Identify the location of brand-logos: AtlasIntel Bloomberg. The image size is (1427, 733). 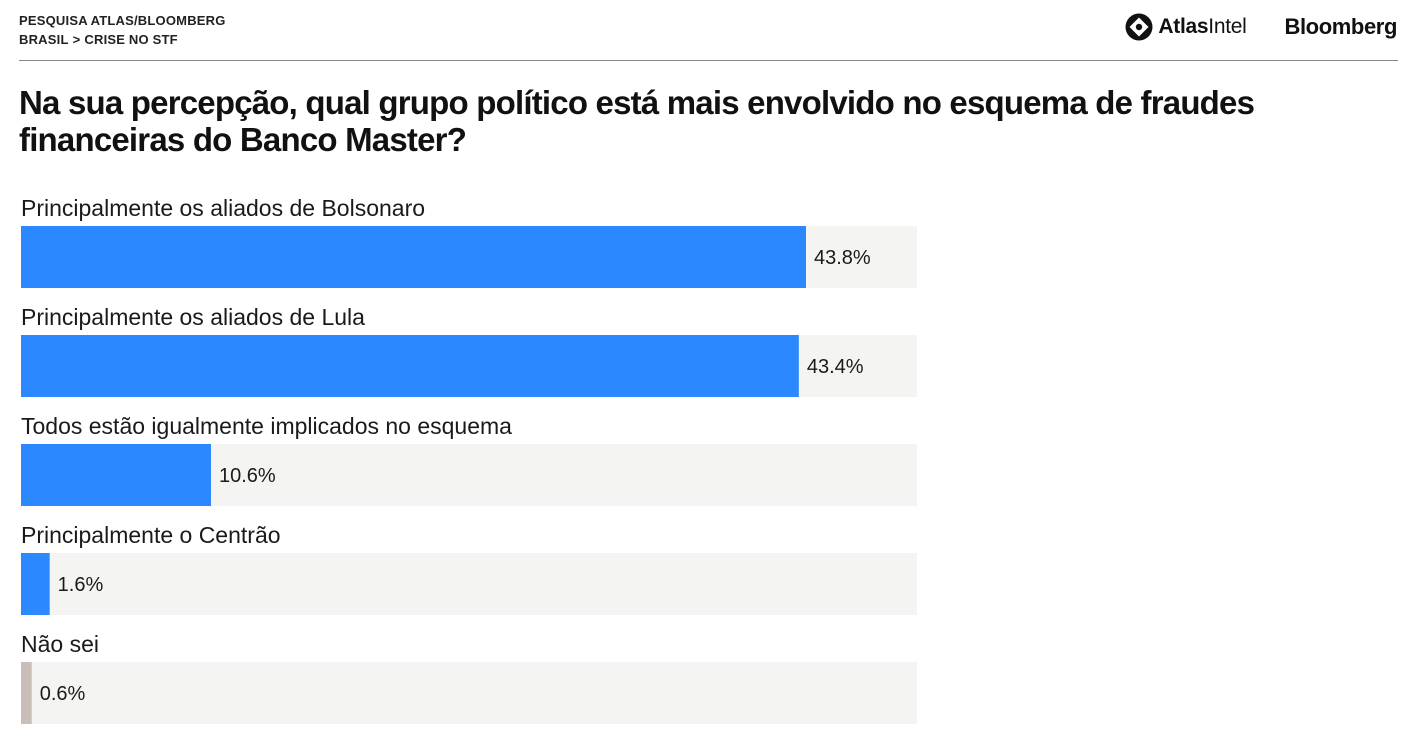
(1261, 27).